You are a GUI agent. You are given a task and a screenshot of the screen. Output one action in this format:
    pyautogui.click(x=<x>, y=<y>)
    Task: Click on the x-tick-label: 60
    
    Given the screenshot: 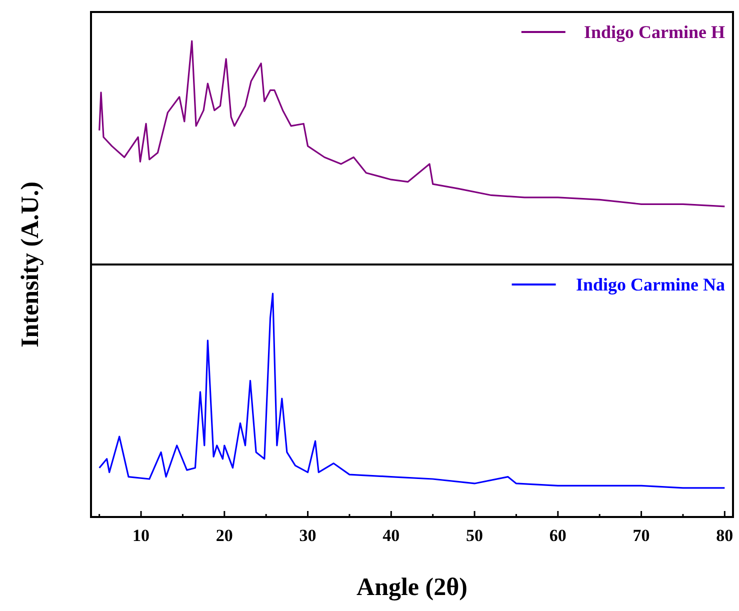 What is the action you would take?
    pyautogui.click(x=557, y=535)
    